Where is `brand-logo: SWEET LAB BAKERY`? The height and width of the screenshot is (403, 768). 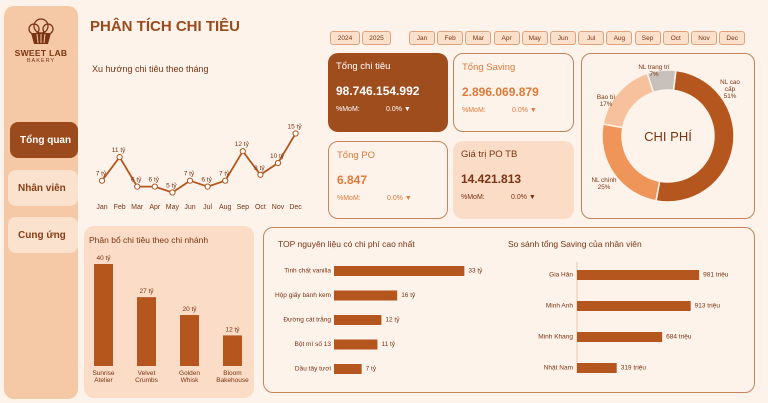
brand-logo: SWEET LAB BAKERY is located at coordinates (41, 40).